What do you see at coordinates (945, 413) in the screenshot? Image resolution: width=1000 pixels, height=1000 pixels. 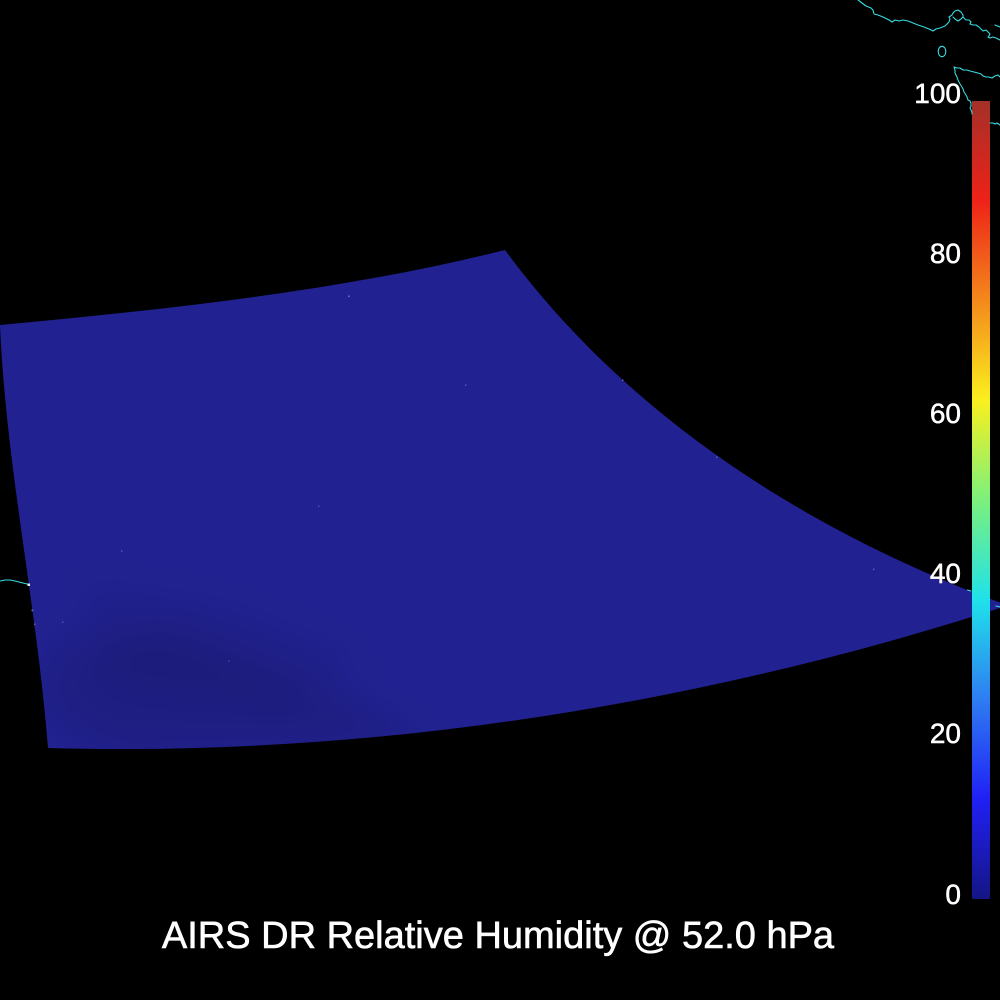 I see `svg-text: 60` at bounding box center [945, 413].